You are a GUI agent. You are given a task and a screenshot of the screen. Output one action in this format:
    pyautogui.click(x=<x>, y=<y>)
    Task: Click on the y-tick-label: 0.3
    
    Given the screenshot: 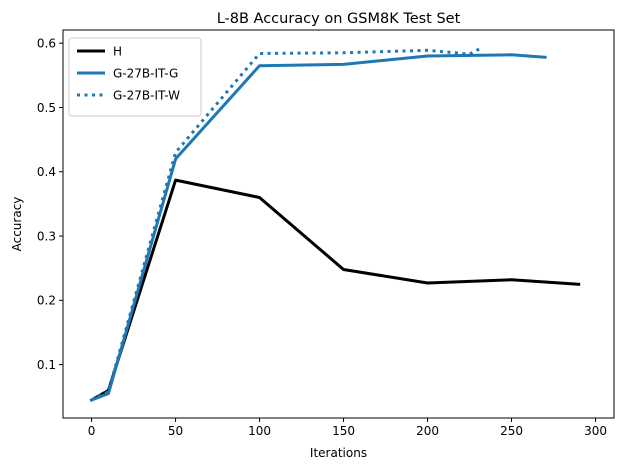 What is the action you would take?
    pyautogui.click(x=46, y=236)
    